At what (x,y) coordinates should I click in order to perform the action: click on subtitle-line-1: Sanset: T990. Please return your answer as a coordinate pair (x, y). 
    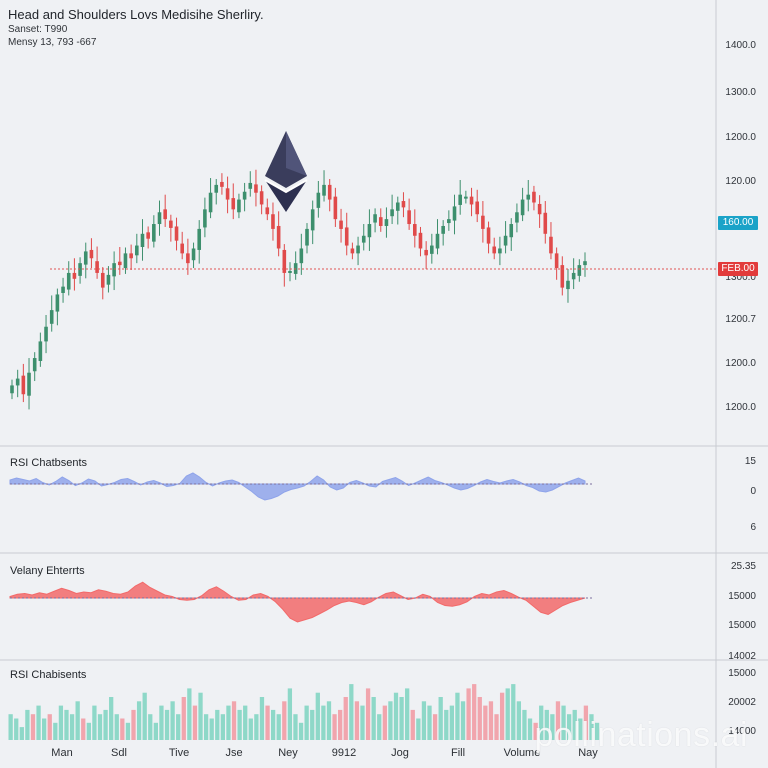
    Looking at the image, I should click on (38, 29).